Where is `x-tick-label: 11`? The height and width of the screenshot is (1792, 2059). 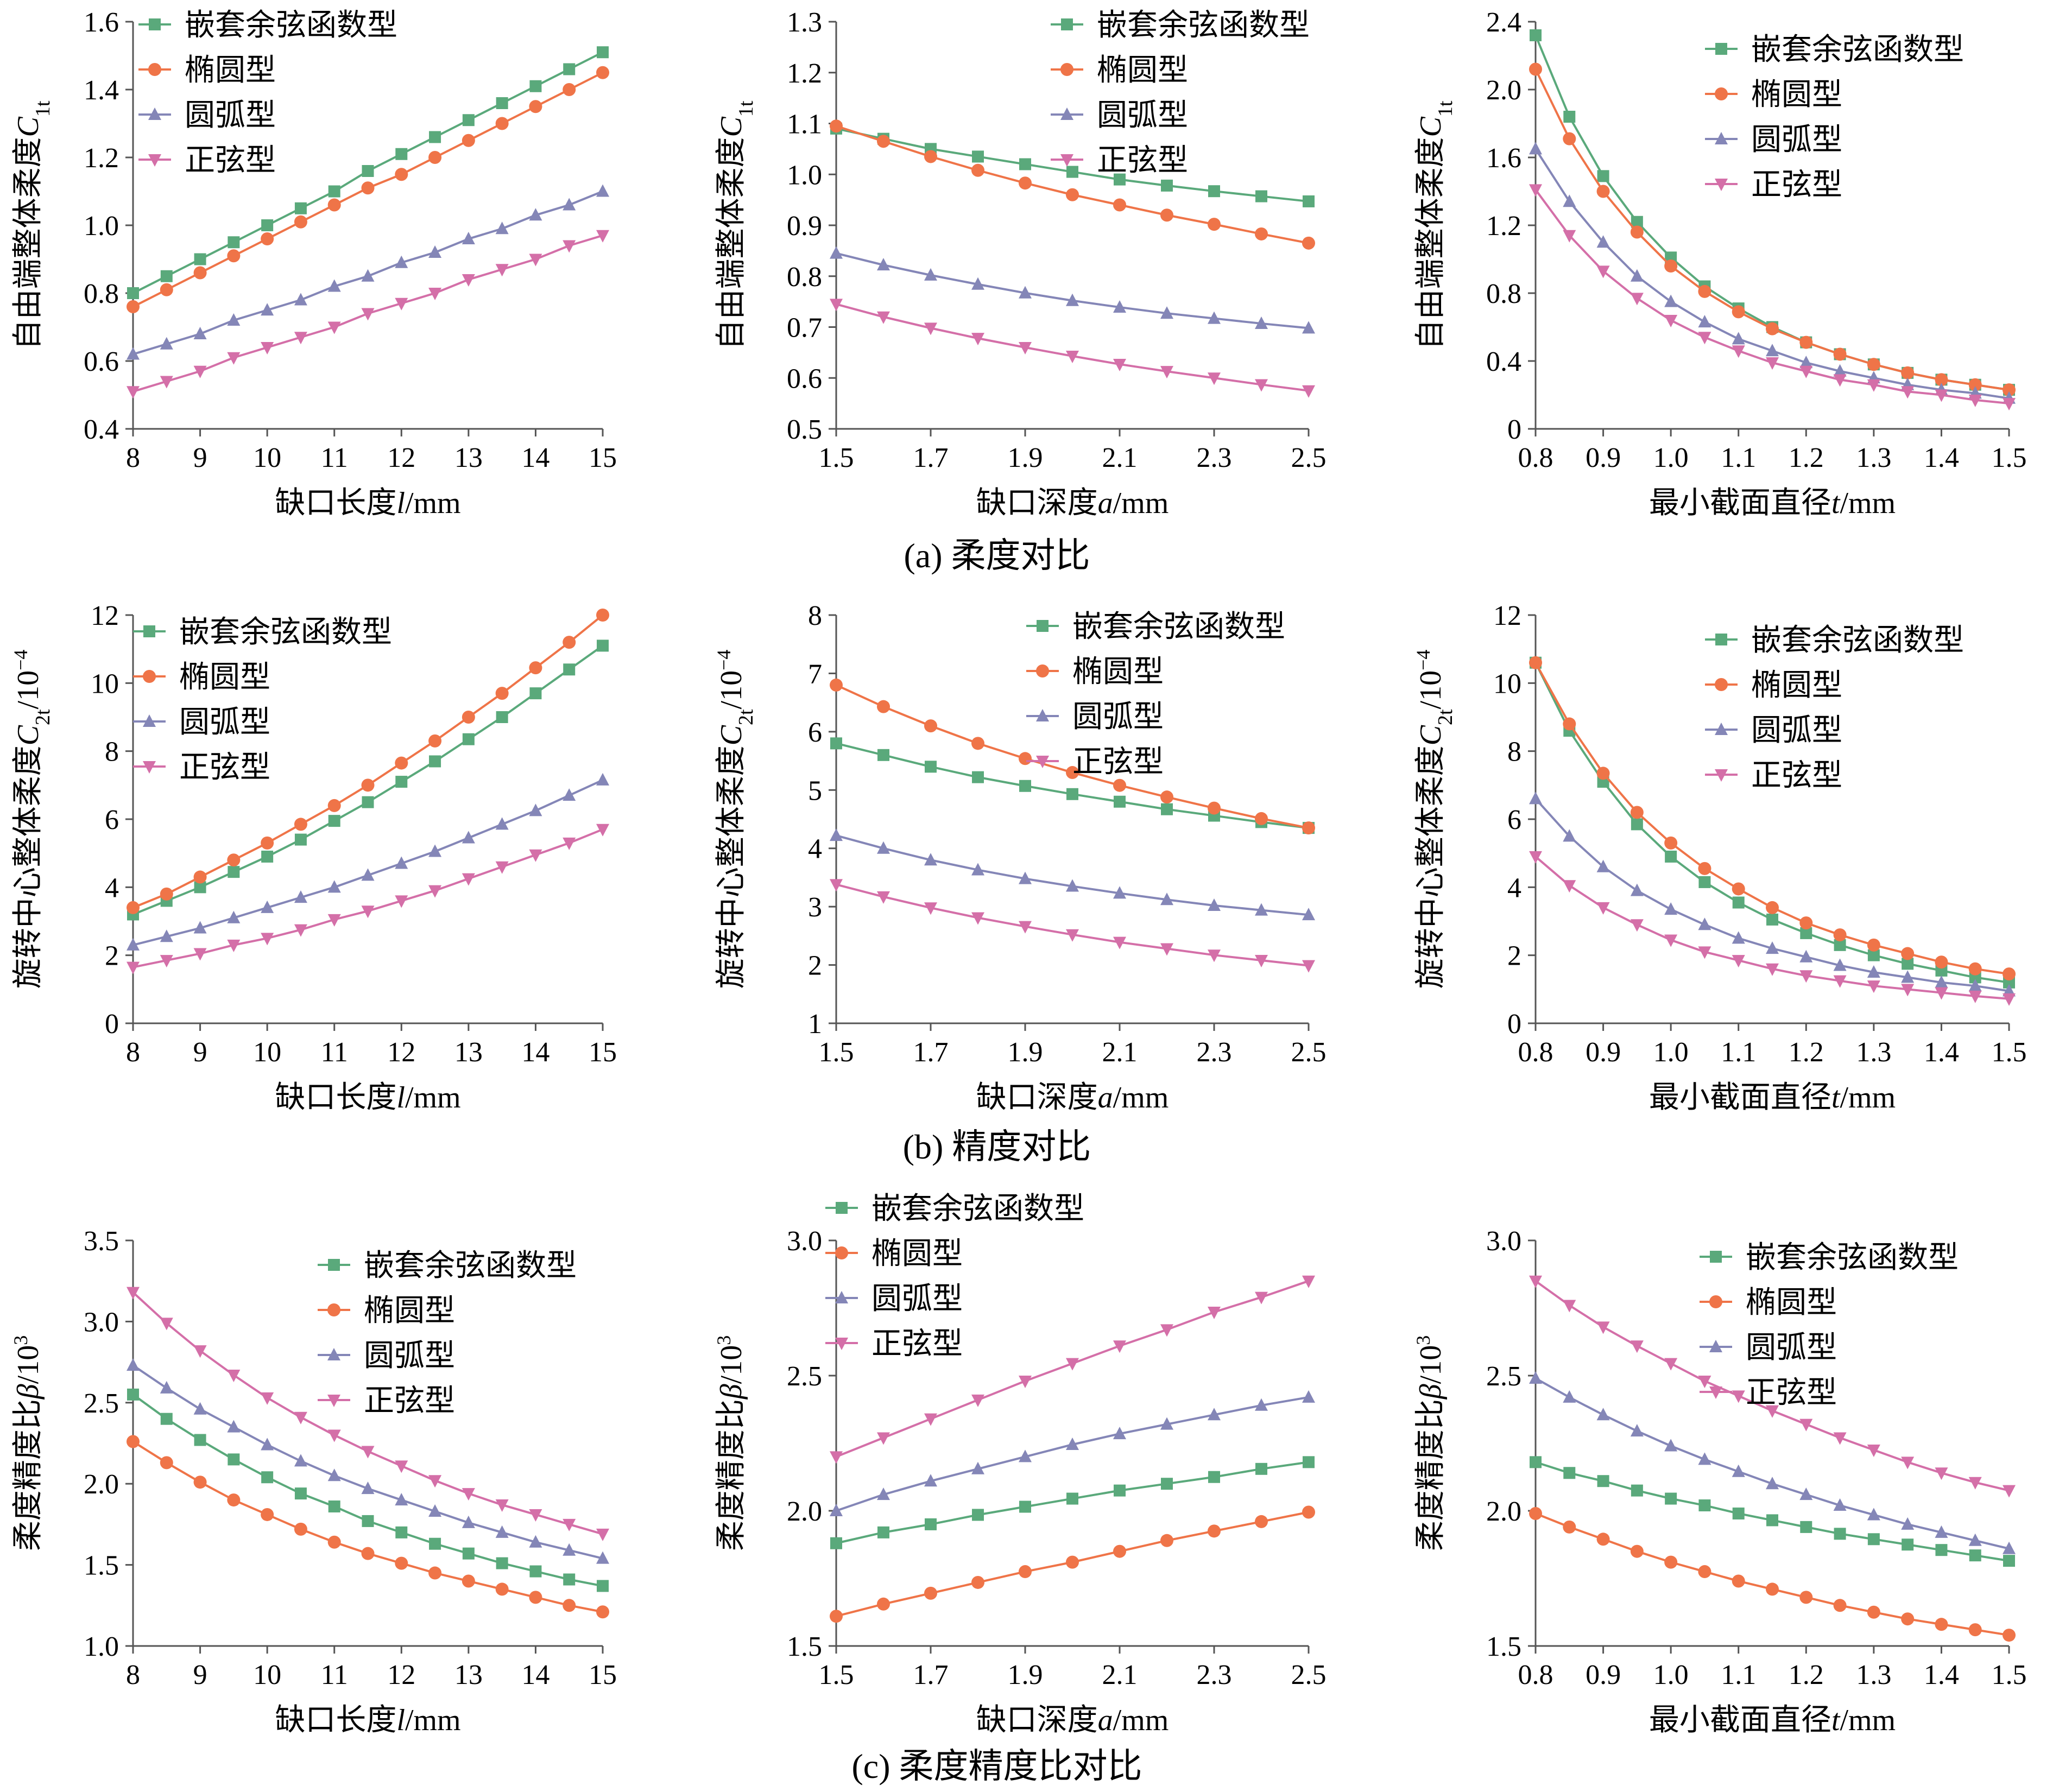 x-tick-label: 11 is located at coordinates (335, 1675).